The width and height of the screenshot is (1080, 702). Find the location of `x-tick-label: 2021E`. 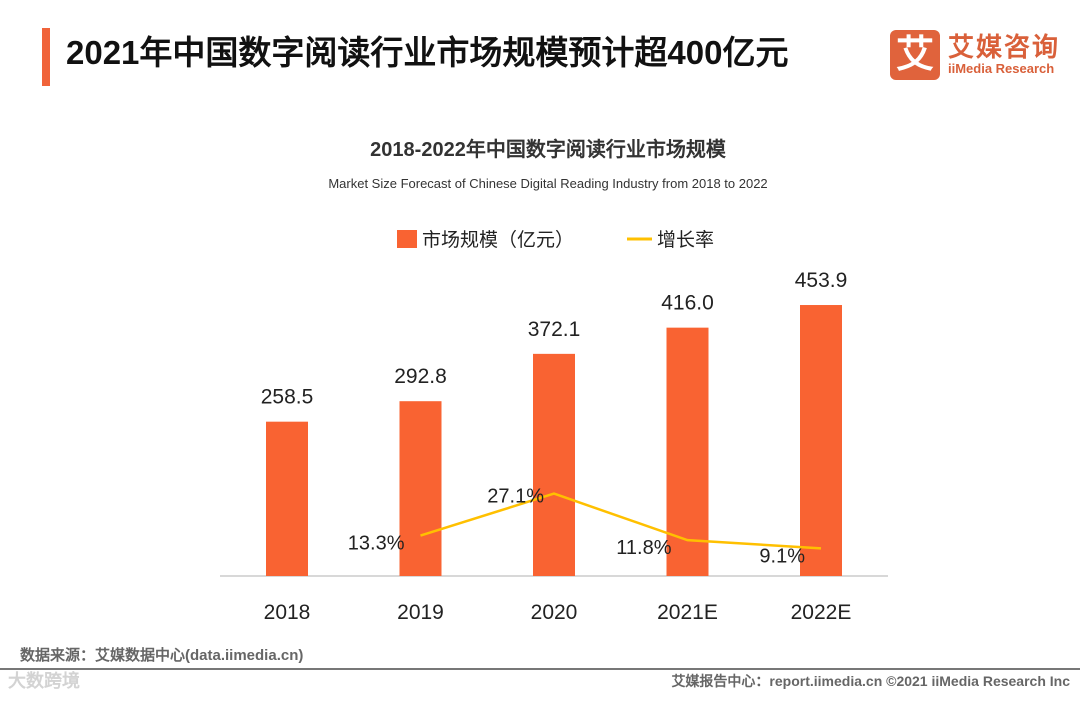

x-tick-label: 2021E is located at coordinates (687, 612).